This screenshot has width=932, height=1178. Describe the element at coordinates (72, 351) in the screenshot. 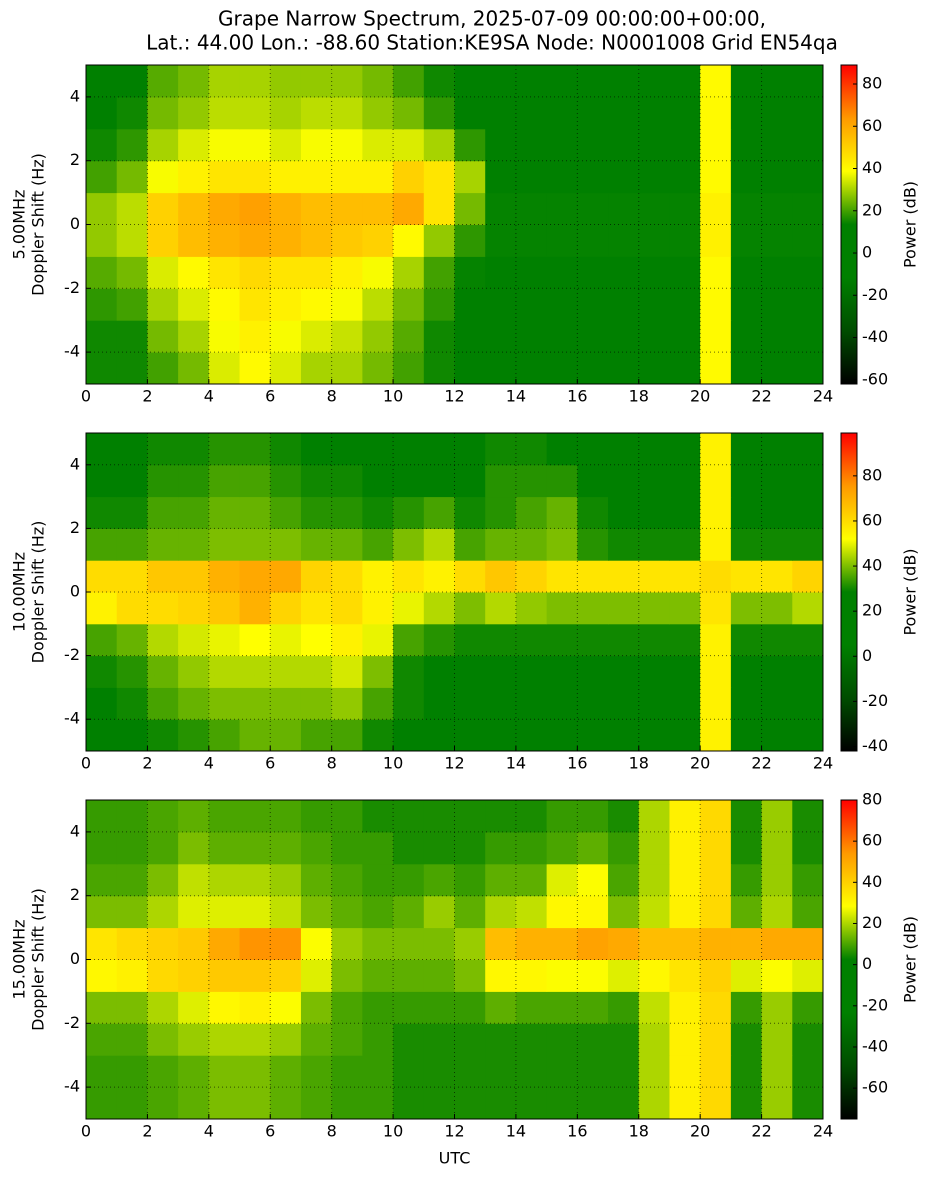

I see `y-tick-label: -4` at that location.